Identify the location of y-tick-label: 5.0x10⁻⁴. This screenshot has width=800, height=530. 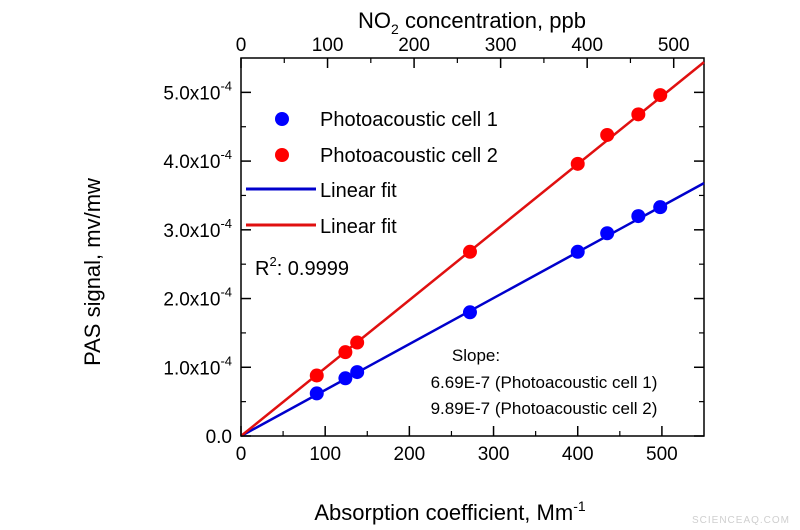
(197, 91).